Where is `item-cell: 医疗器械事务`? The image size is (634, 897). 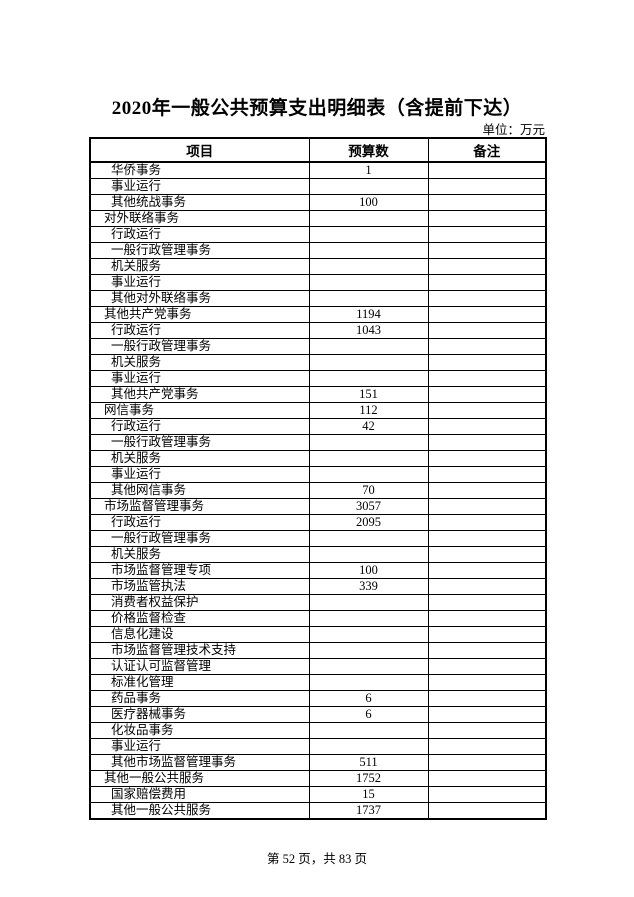
item-cell: 医疗器械事务 is located at coordinates (199, 714).